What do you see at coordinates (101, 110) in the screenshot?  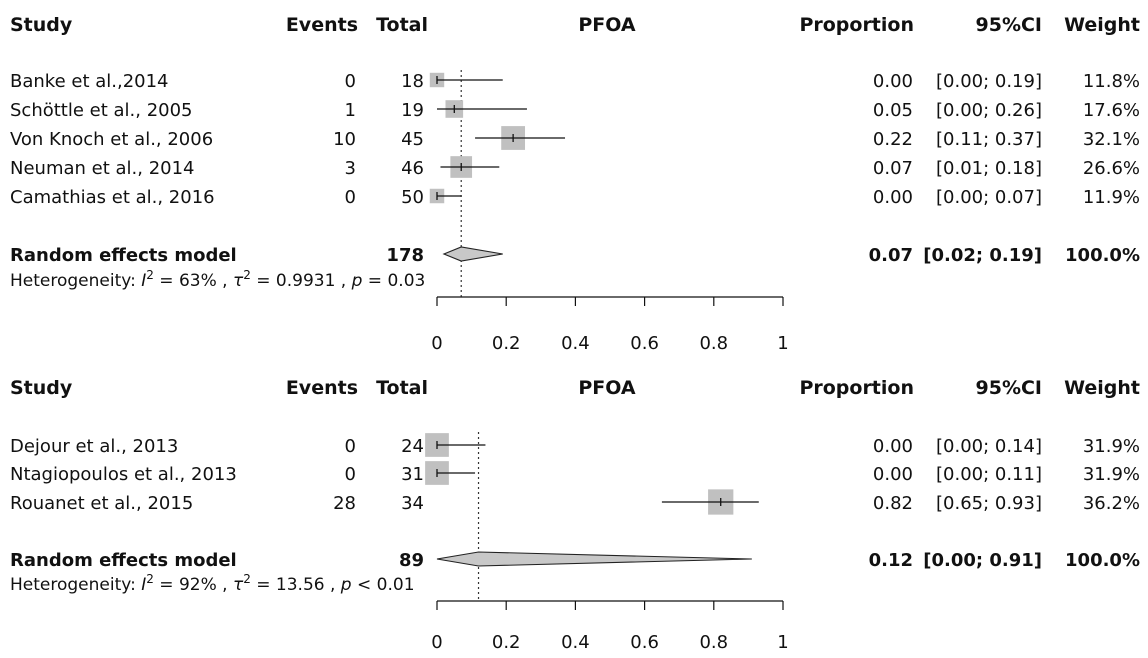 I see `study-name: Schöttle et al., 2005` at bounding box center [101, 110].